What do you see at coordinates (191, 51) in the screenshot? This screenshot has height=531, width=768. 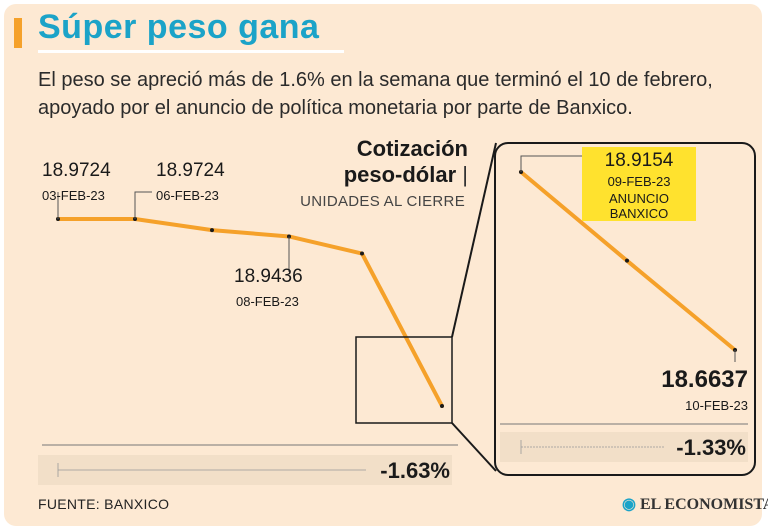 I see `title-underline` at bounding box center [191, 51].